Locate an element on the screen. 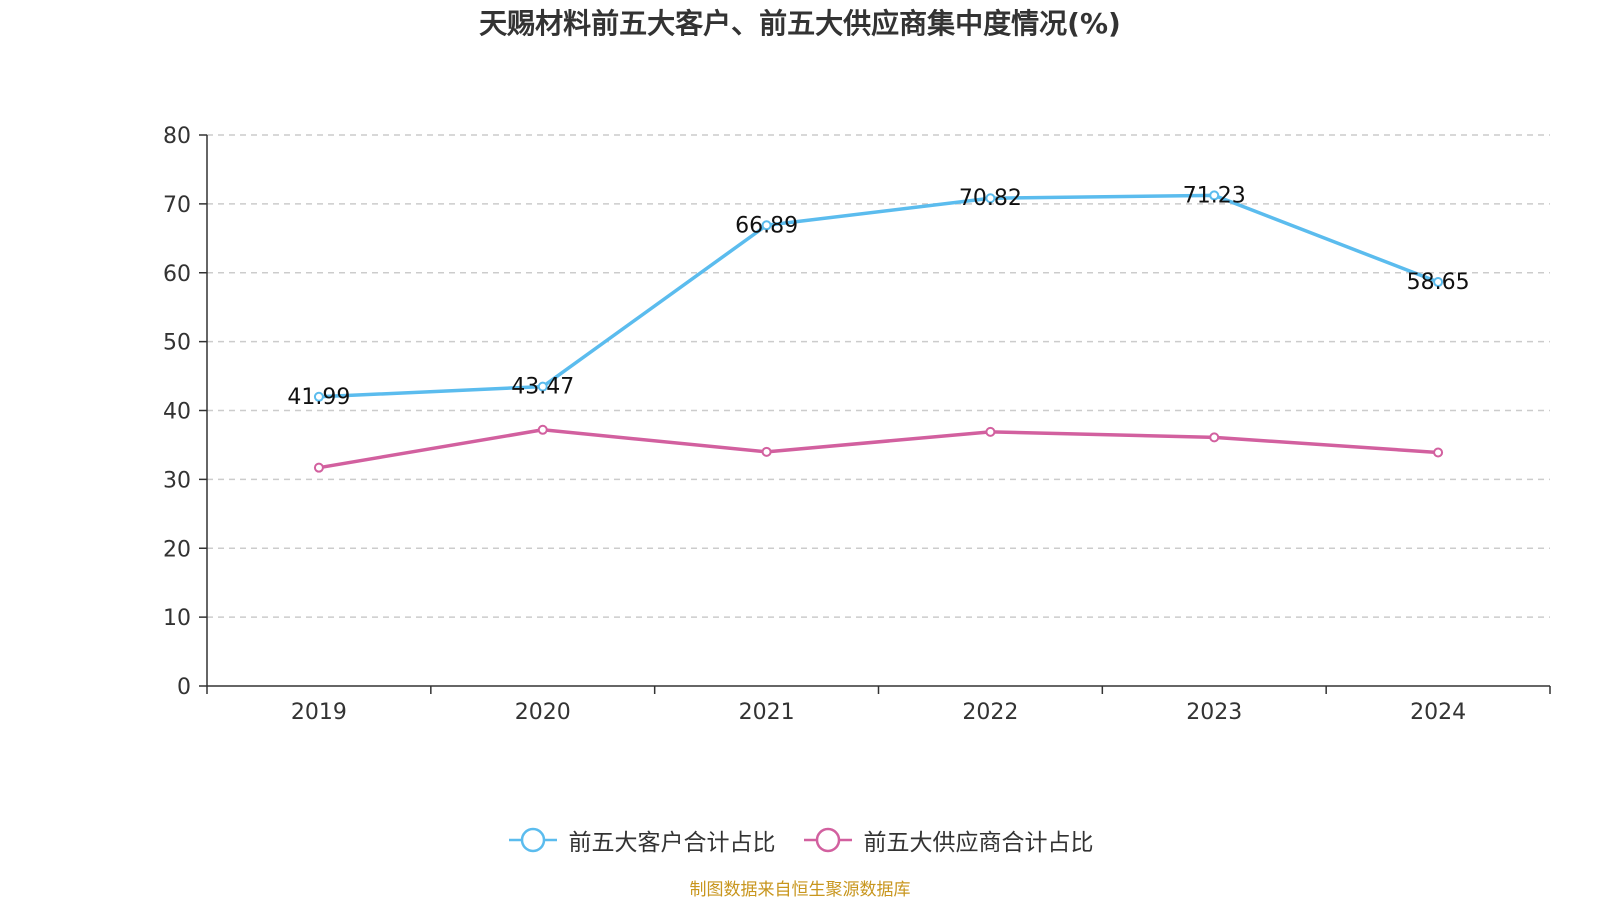 The height and width of the screenshot is (900, 1600). x-tick-label: 2023 is located at coordinates (1214, 712).